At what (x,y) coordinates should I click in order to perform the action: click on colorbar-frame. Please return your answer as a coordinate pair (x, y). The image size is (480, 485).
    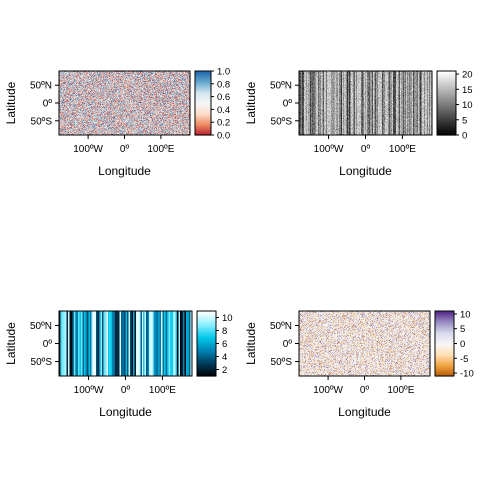
    Looking at the image, I should click on (203, 103).